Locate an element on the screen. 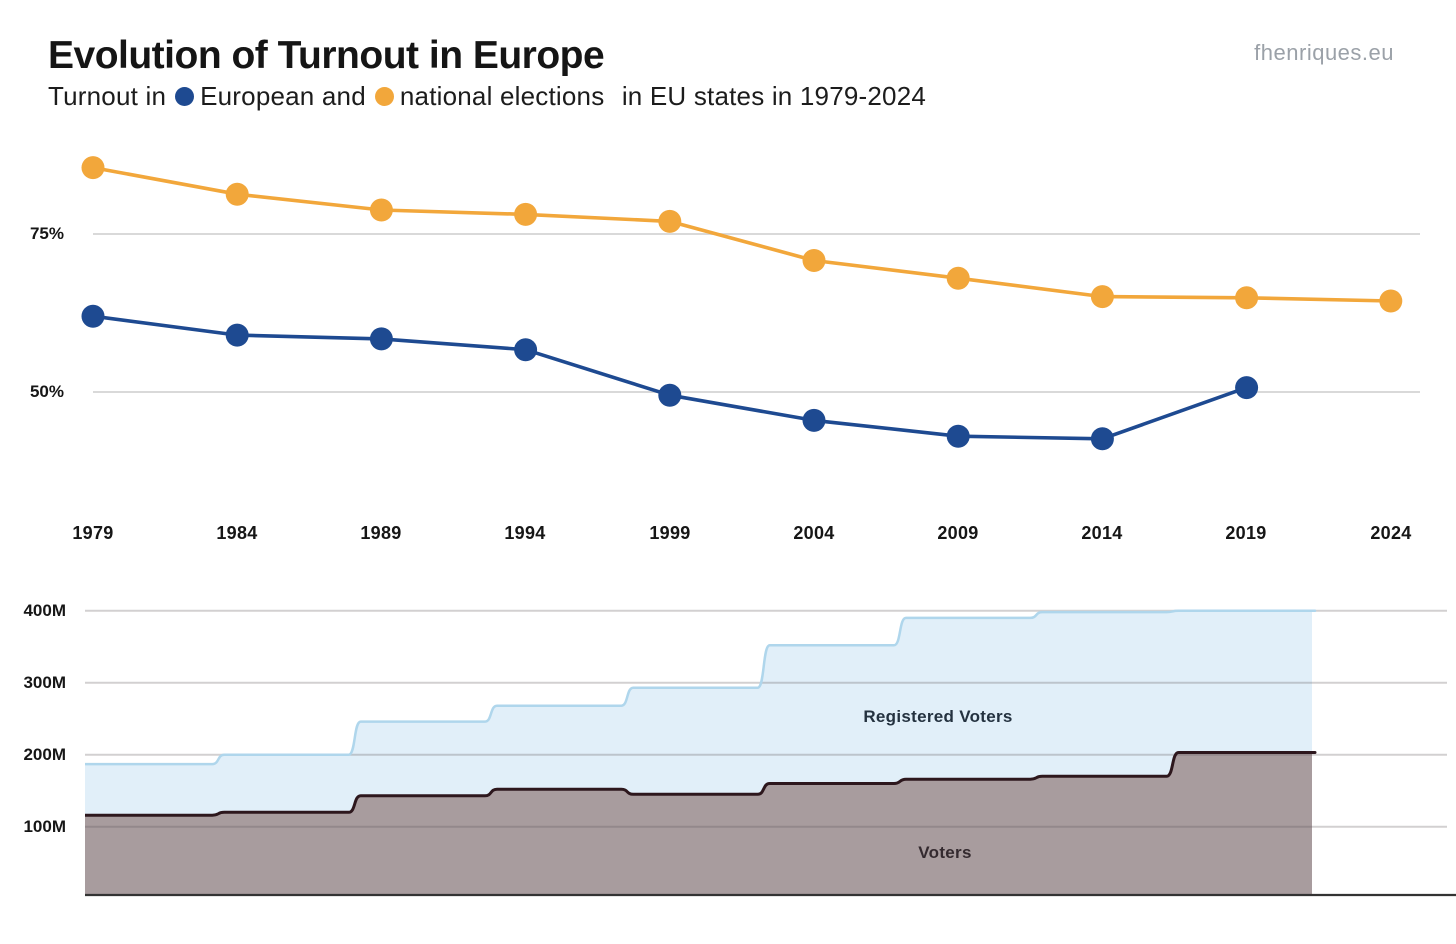 The width and height of the screenshot is (1456, 944). y-axis-tick-200m: 200M is located at coordinates (44, 754).